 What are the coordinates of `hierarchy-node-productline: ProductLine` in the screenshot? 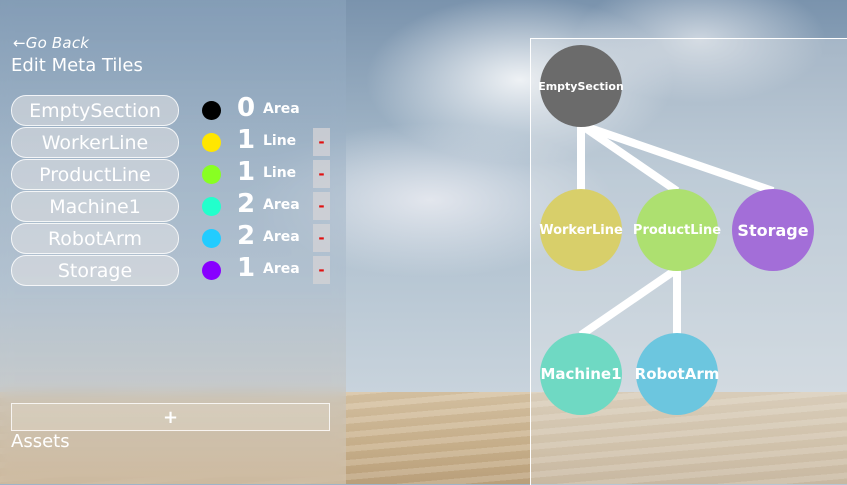 It's located at (677, 230).